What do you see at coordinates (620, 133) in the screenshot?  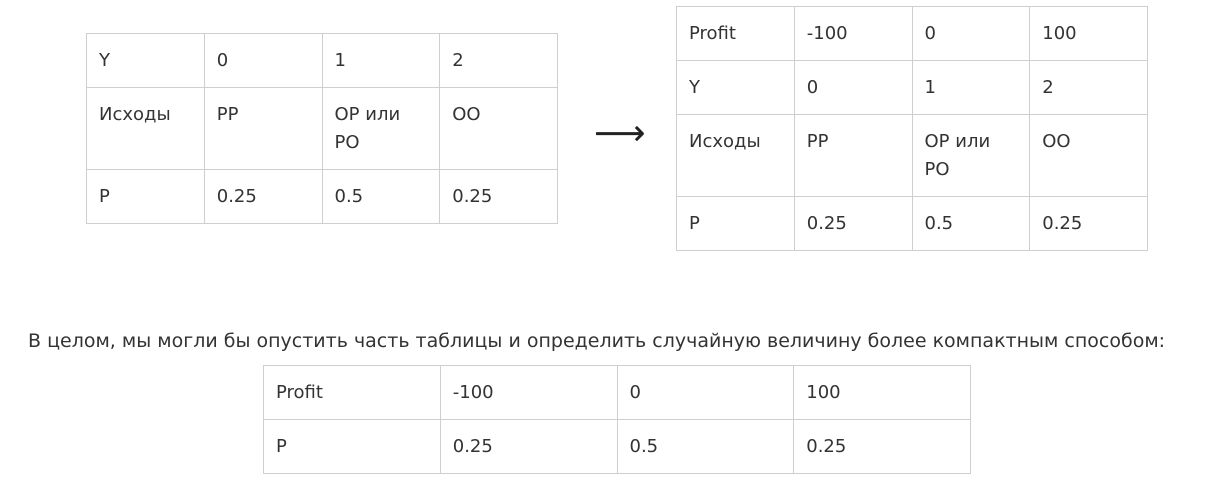 I see `right-arrow-icon: ⟶` at bounding box center [620, 133].